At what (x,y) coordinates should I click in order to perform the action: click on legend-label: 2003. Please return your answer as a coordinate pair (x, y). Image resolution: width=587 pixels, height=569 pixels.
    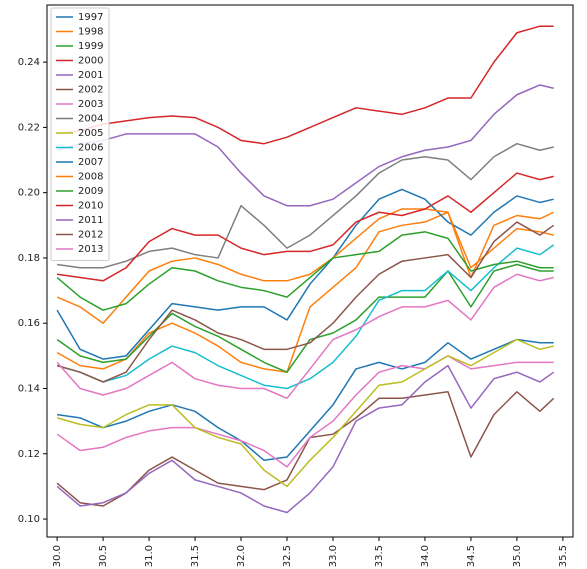
    Looking at the image, I should click on (90, 104).